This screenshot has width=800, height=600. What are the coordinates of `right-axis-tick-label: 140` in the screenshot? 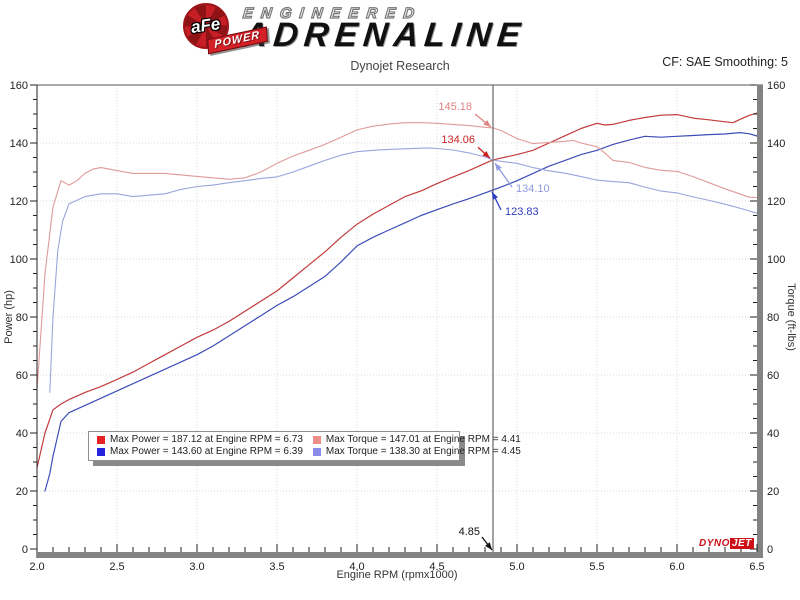 It's located at (776, 144).